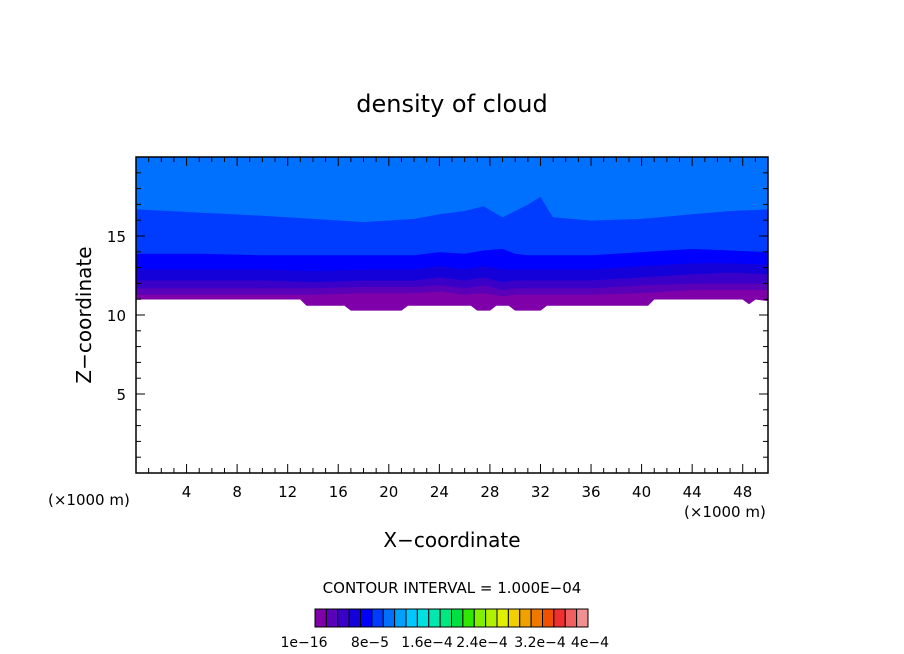  What do you see at coordinates (590, 643) in the screenshot?
I see `colorbar-label: 4e−4` at bounding box center [590, 643].